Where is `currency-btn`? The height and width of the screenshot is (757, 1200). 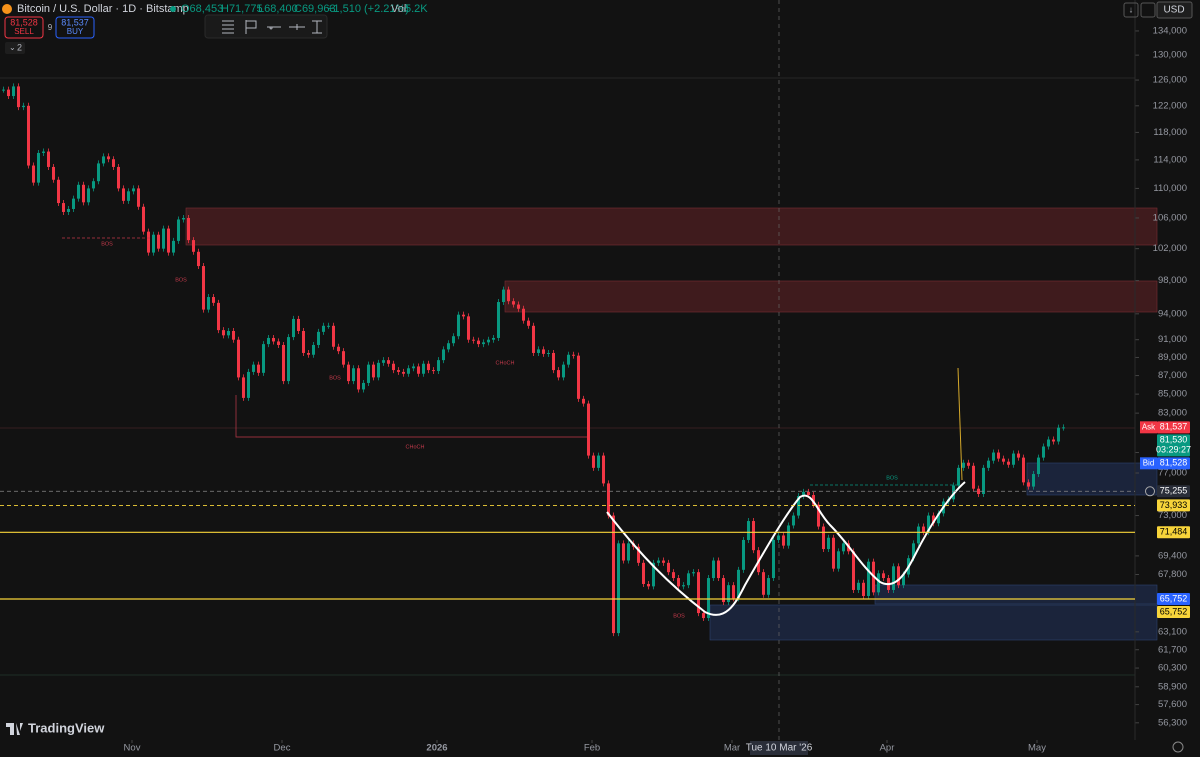
currency-btn is located at coordinates (1174, 10).